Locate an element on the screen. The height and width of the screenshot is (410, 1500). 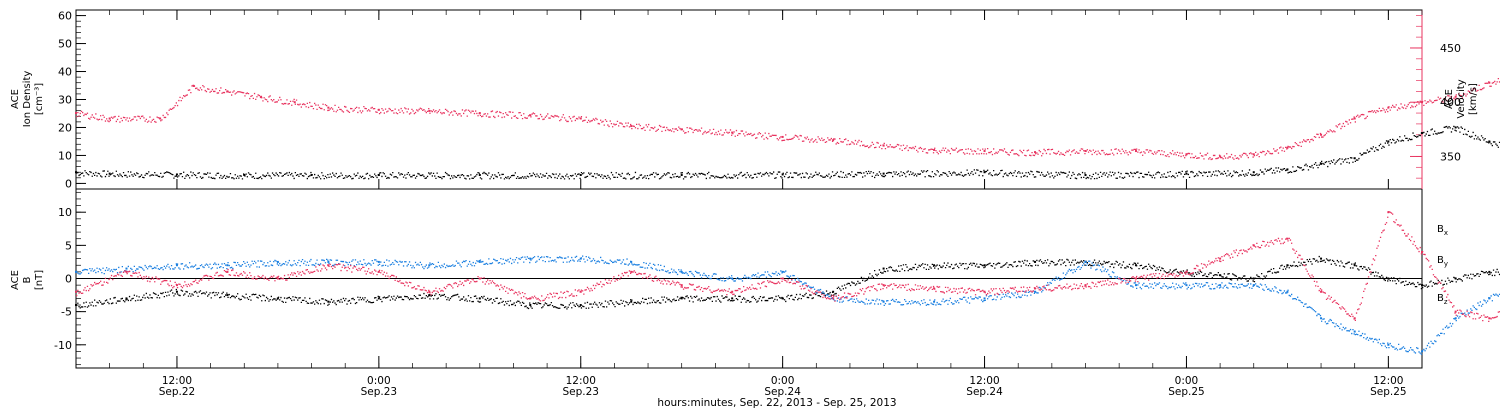
ytick-label-top-1: 50 is located at coordinates (65, 44).